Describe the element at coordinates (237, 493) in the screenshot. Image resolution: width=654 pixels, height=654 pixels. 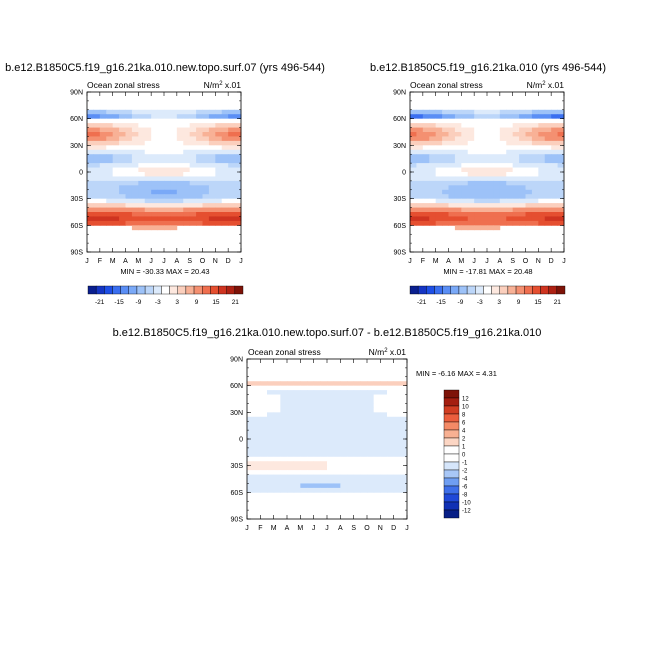
I see `y-tick-label: 60S` at that location.